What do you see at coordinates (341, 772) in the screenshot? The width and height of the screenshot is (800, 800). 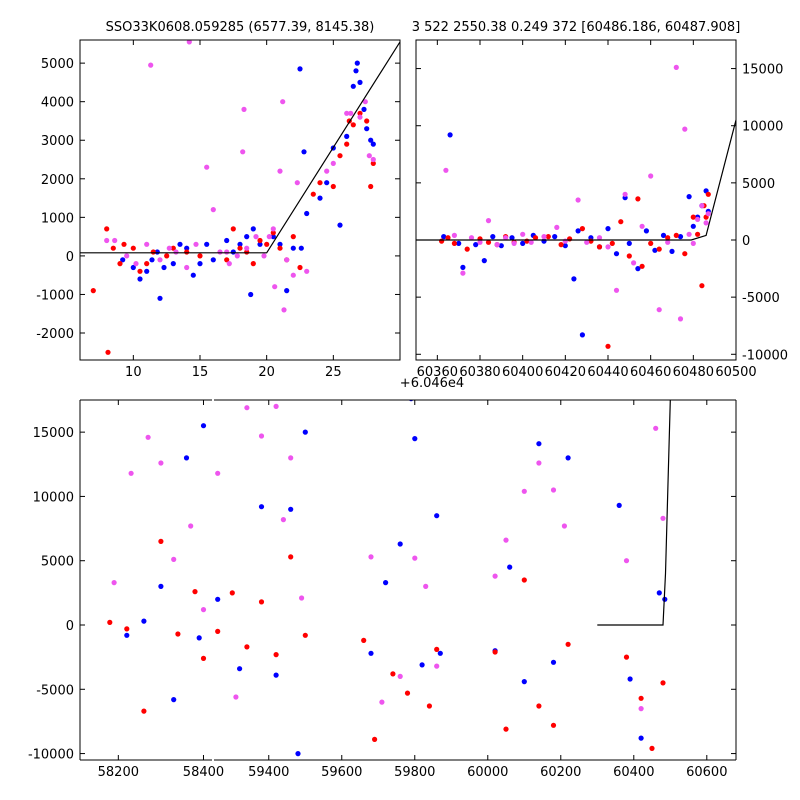 I see `x-tick-label: 59600` at bounding box center [341, 772].